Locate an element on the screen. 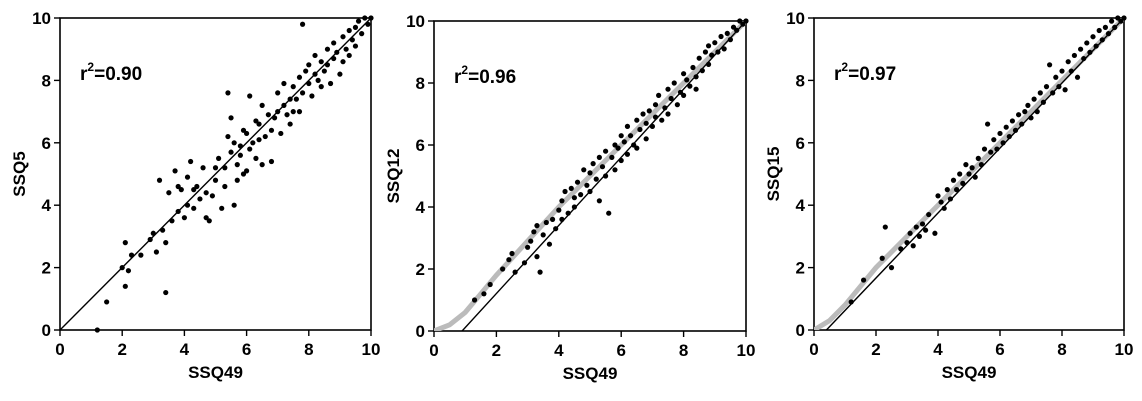 This screenshot has height=401, width=1142. y-tick-label: 2 is located at coordinates (420, 269).